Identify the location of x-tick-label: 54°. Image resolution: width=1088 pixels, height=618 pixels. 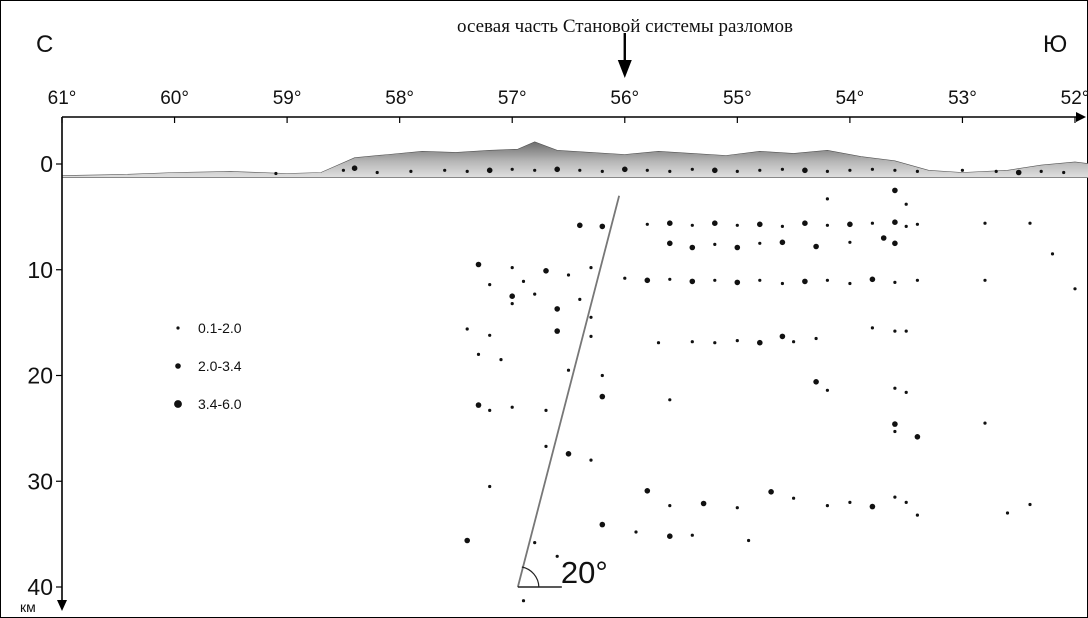
(850, 98).